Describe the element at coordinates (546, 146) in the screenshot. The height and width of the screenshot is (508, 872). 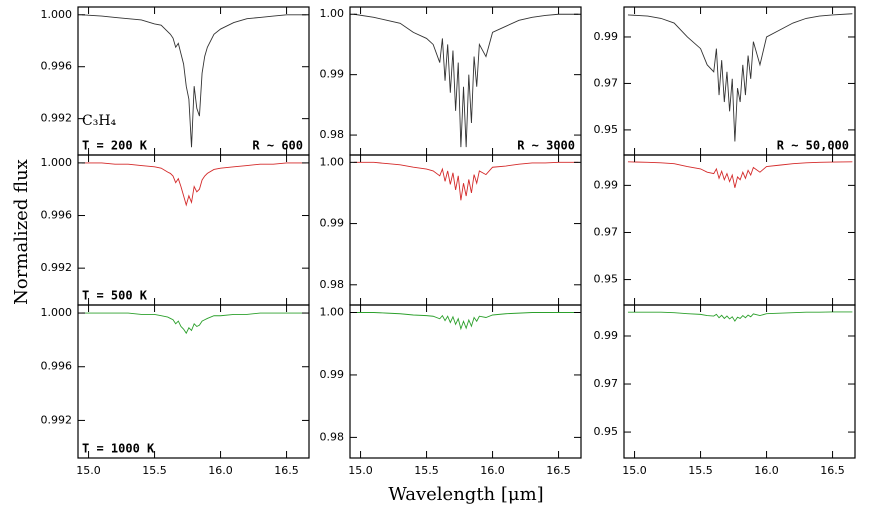
I see `resolution-label: R ~ 3000` at that location.